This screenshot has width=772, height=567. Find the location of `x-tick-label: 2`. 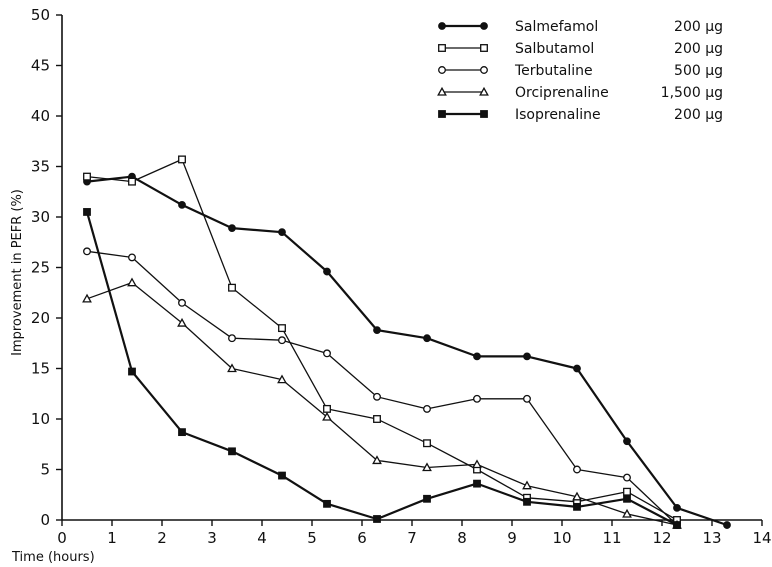

x-tick-label: 2 is located at coordinates (162, 538).